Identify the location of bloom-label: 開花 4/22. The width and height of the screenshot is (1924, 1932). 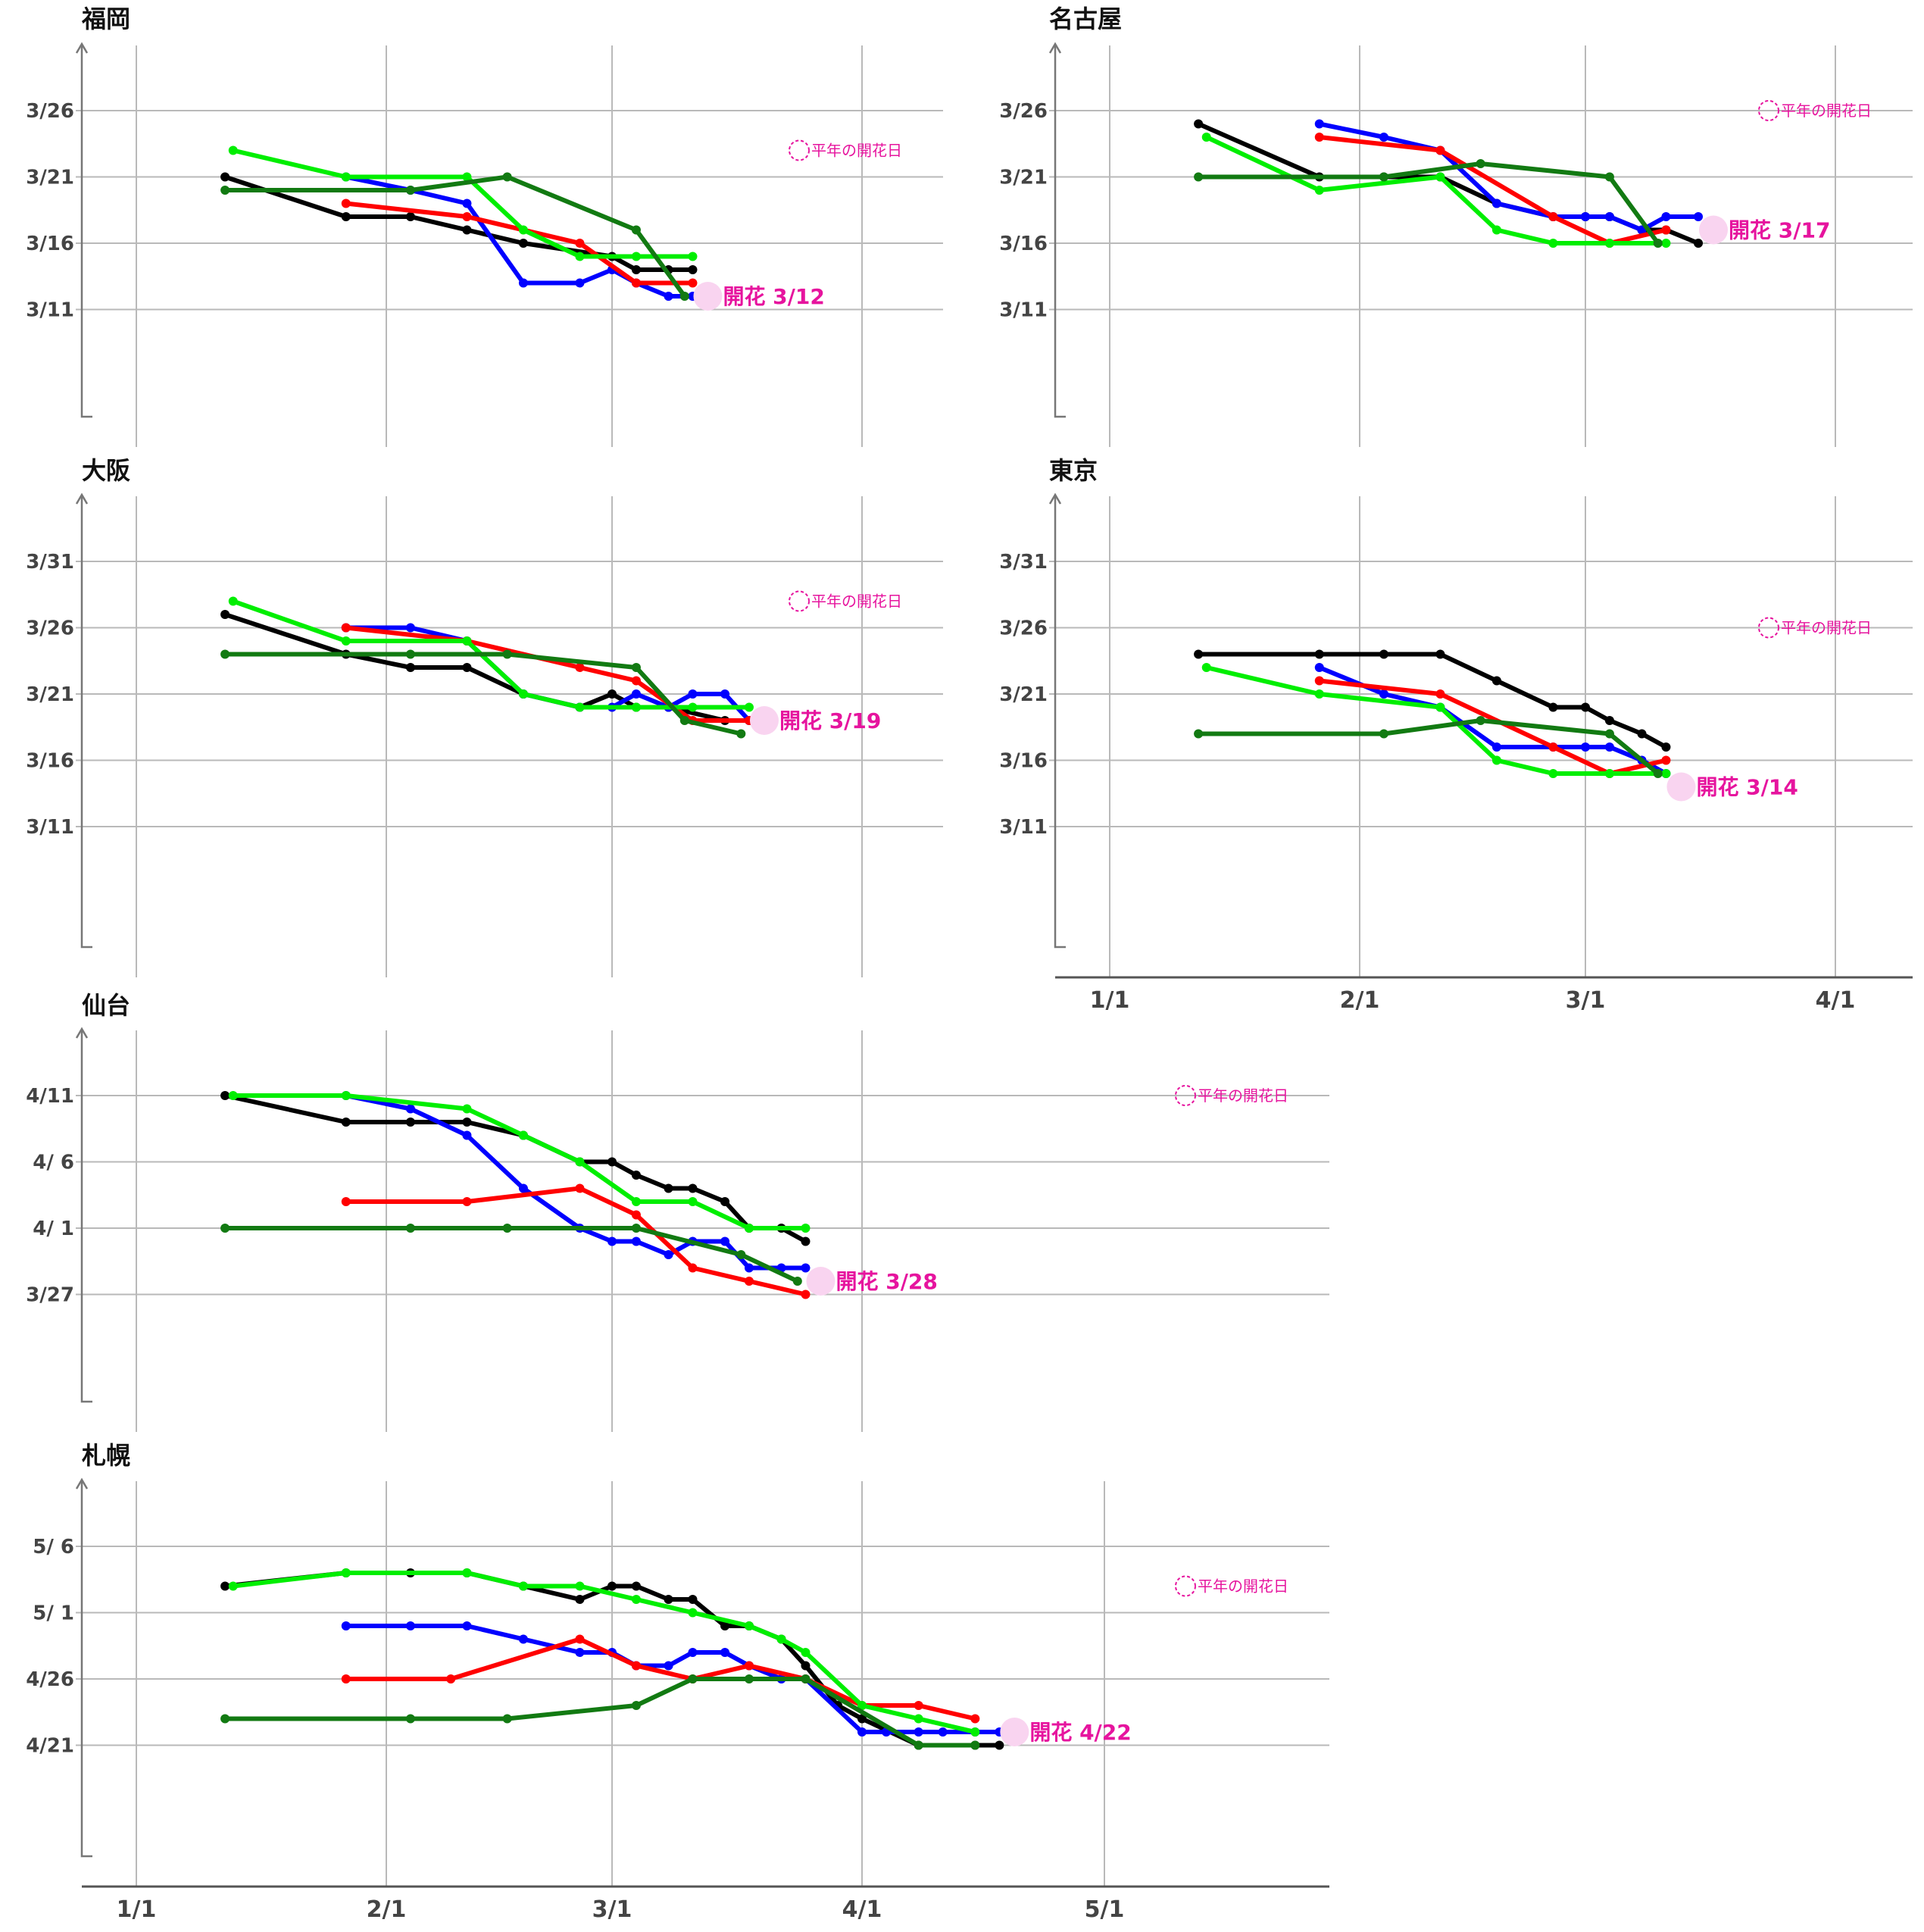
(1080, 1732).